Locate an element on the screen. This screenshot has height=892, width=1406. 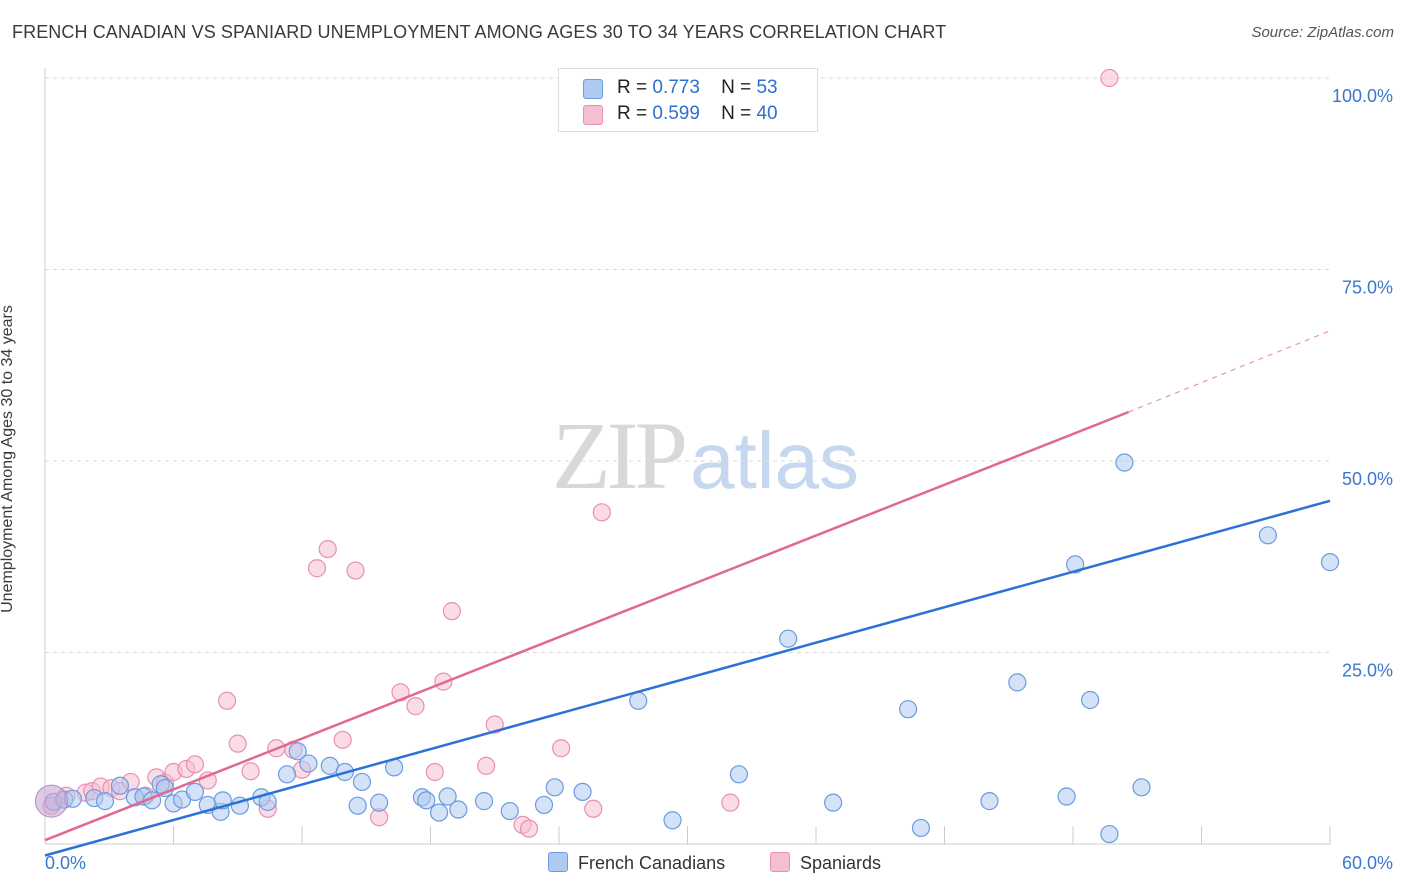
stats-legend: R = 0.773 N = 53 R = 0.599 N = 40 is located at coordinates (688, 100).